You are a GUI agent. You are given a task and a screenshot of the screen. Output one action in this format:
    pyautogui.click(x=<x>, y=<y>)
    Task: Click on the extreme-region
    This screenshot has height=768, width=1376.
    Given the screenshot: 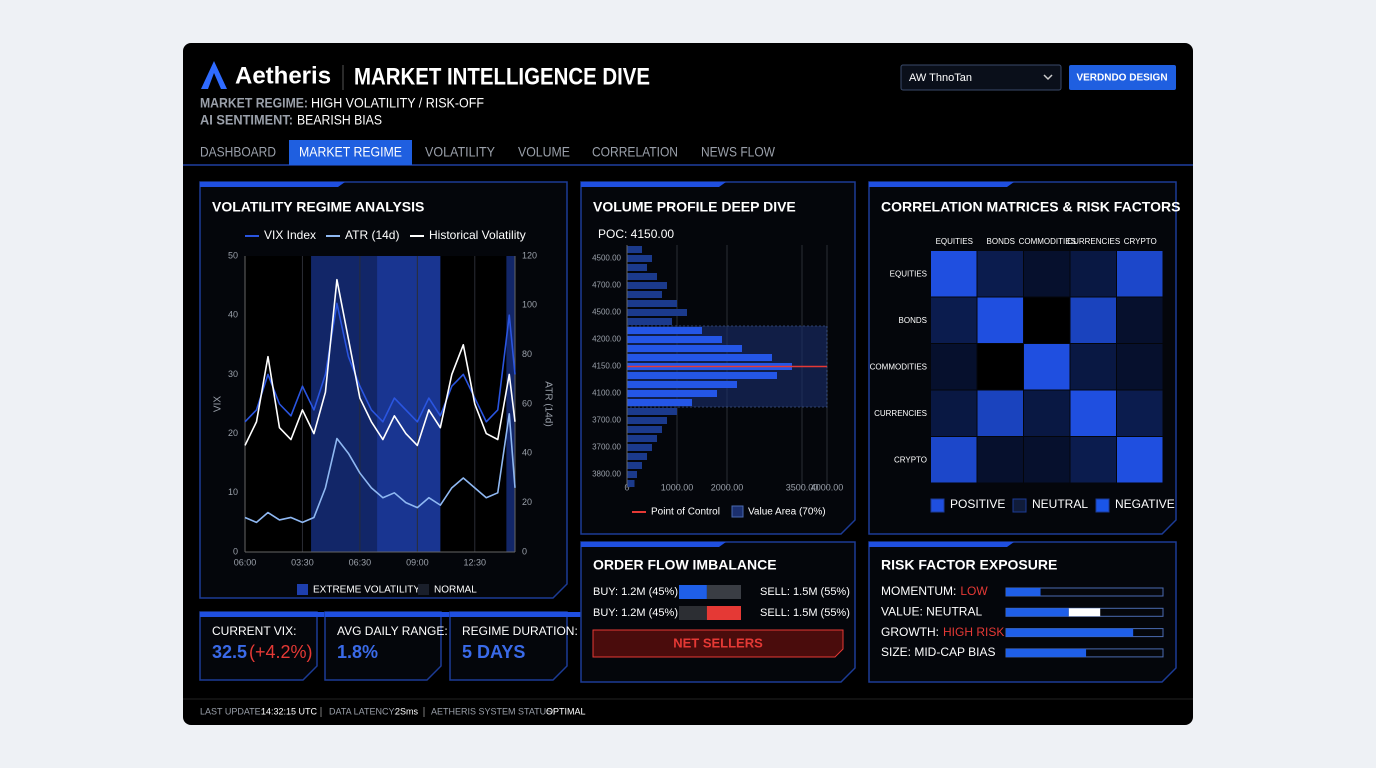 What is the action you would take?
    pyautogui.click(x=510, y=404)
    